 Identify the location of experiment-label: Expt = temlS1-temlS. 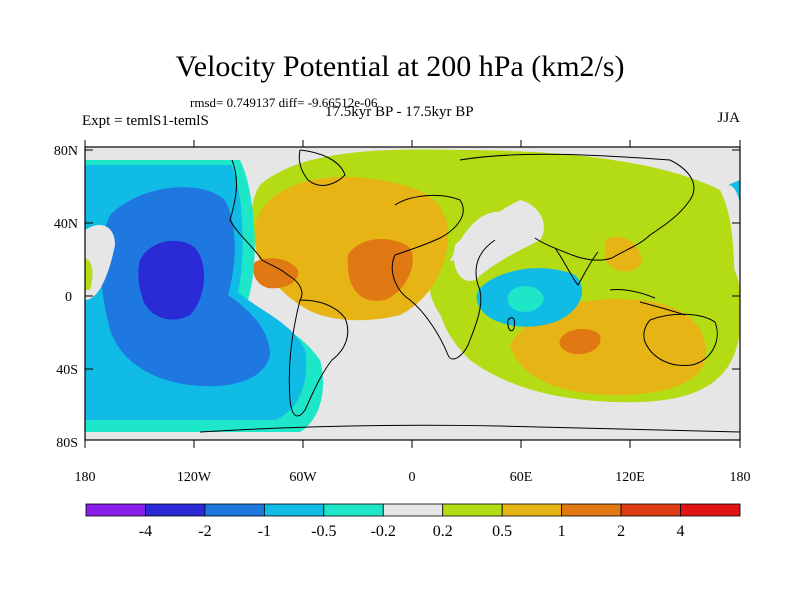
(145, 121).